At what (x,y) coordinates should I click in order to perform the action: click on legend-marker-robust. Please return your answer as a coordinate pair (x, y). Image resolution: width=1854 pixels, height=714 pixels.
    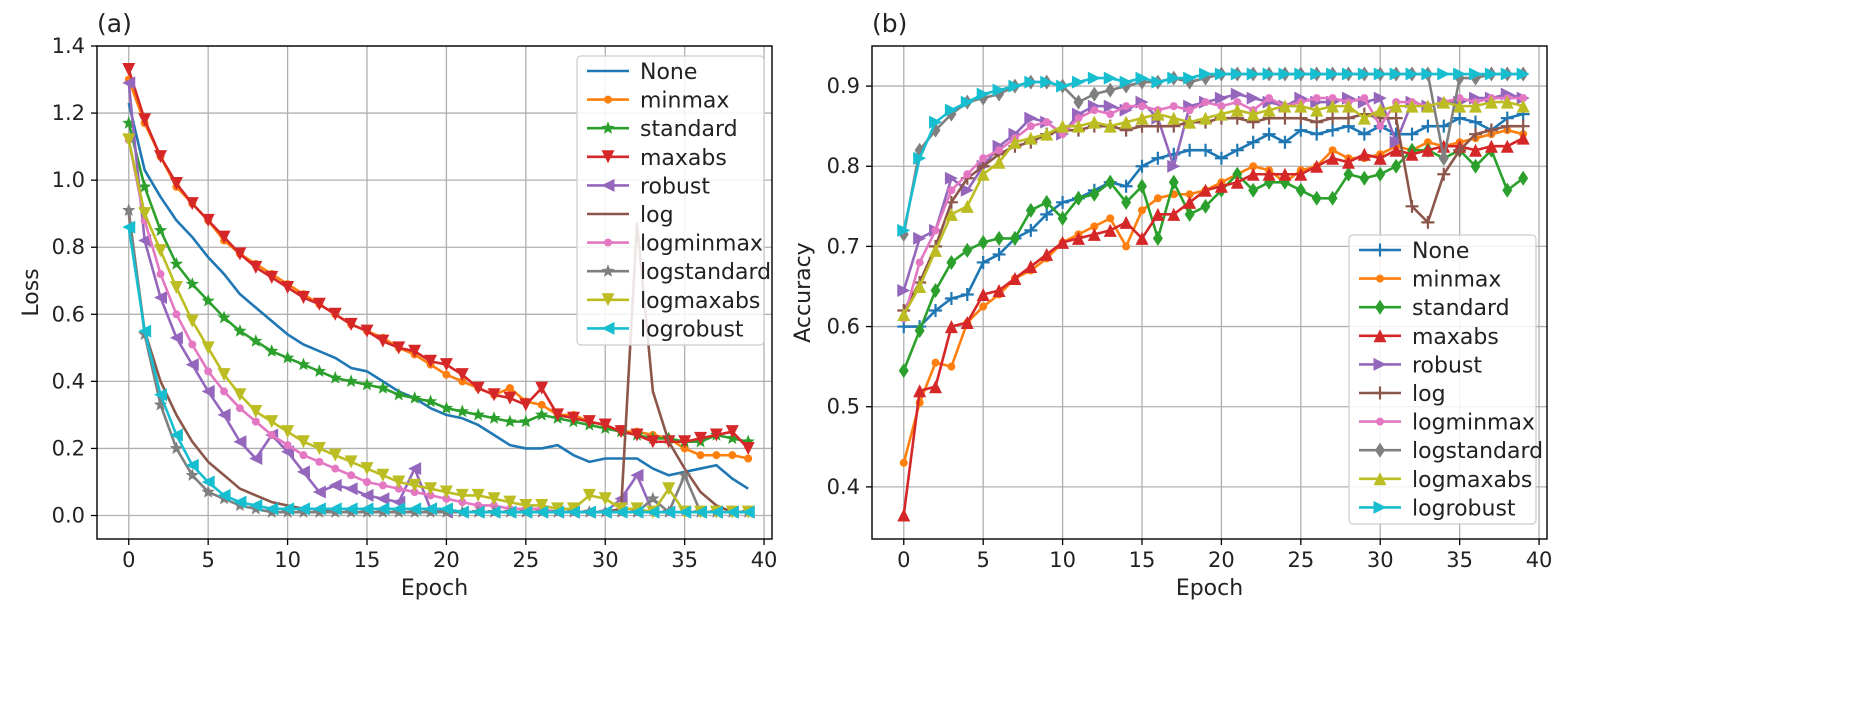
    Looking at the image, I should click on (608, 185).